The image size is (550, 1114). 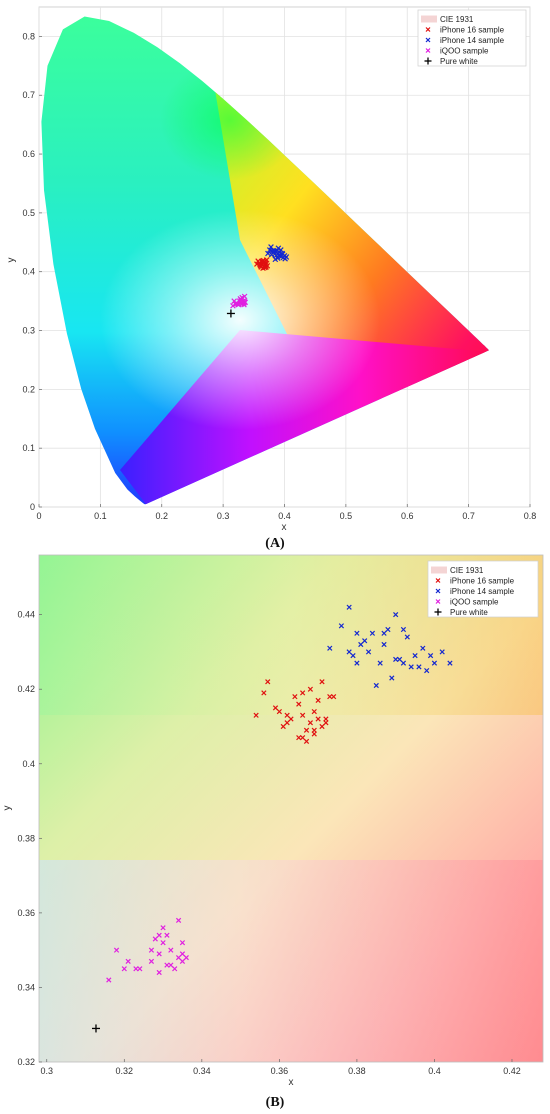 What do you see at coordinates (465, 30) in the screenshot?
I see `legend-item: iPhone 16 sample` at bounding box center [465, 30].